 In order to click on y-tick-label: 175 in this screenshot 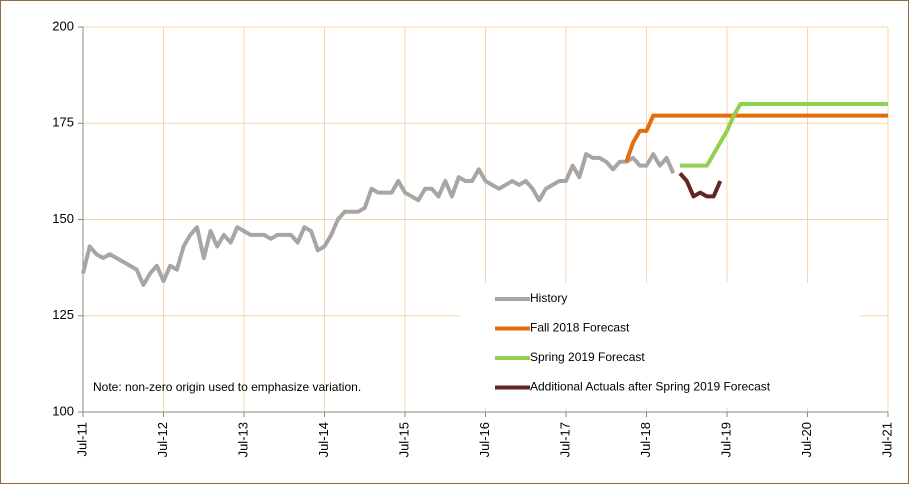, I will do `click(63, 122)`.